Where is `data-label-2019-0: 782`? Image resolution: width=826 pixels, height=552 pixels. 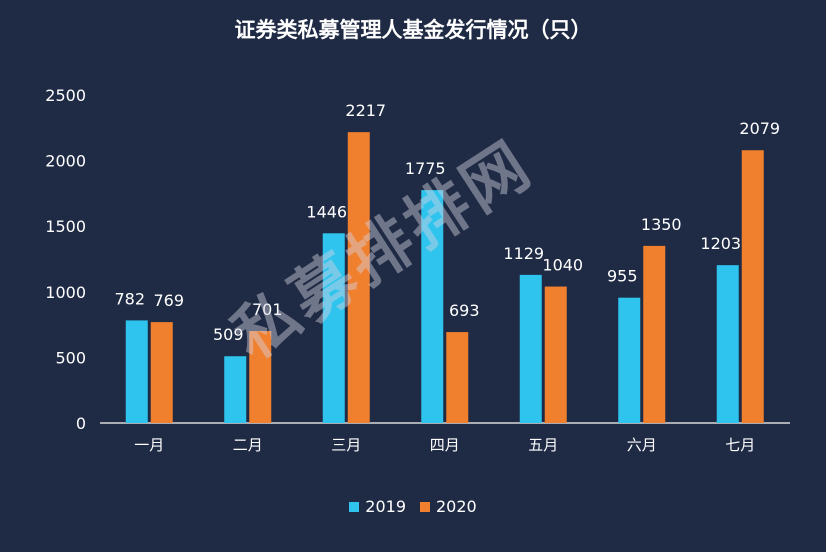 data-label-2019-0: 782 is located at coordinates (129, 298).